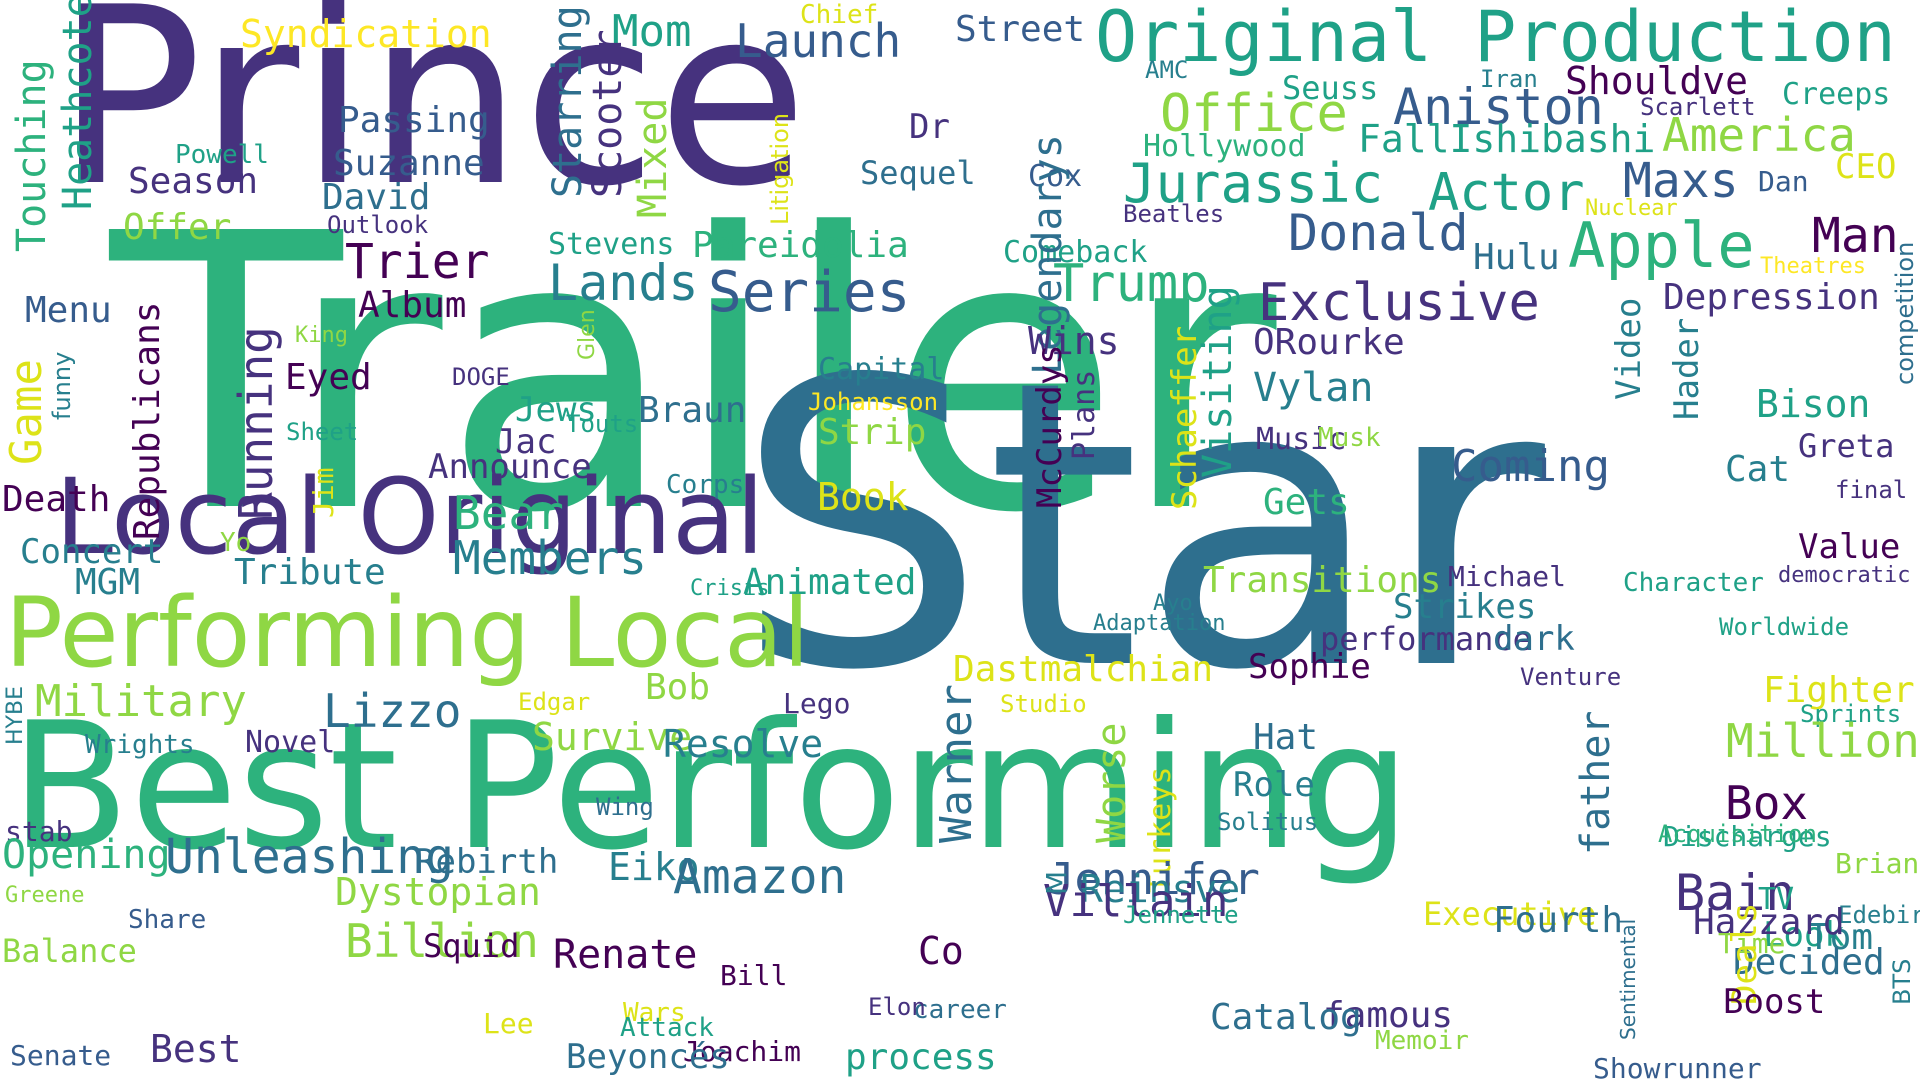 The height and width of the screenshot is (1080, 1920). I want to click on word-best: Best, so click(196, 1049).